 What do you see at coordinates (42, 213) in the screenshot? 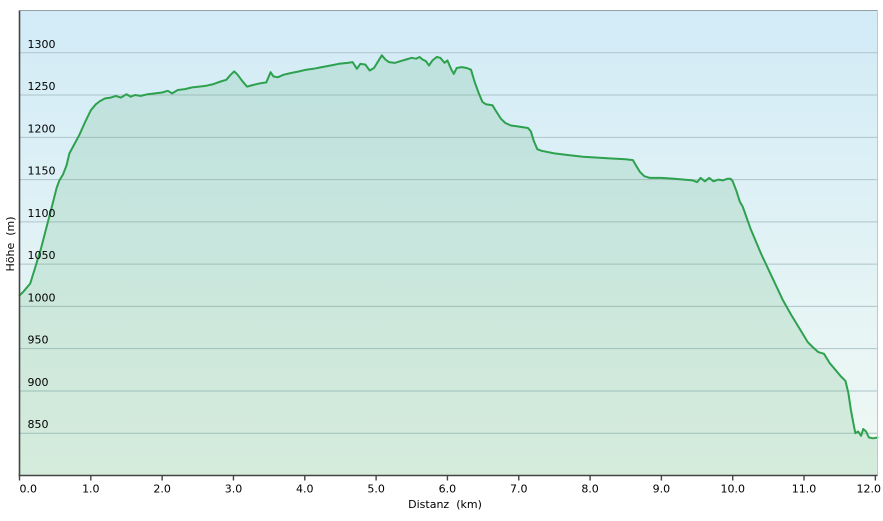
I see `y-tick-label: 1100` at bounding box center [42, 213].